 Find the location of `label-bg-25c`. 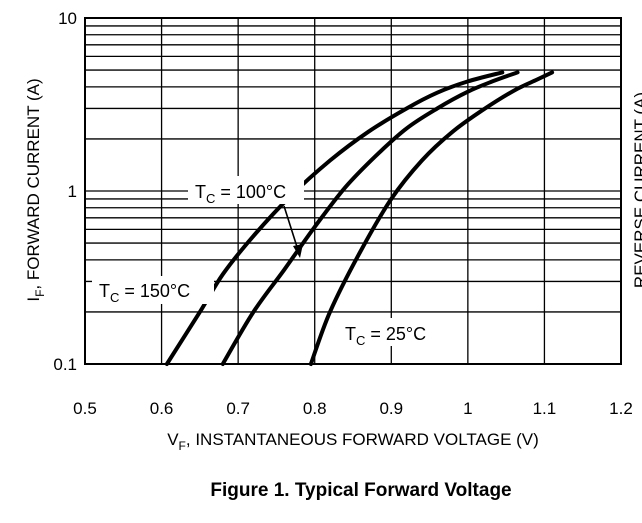

label-bg-25c is located at coordinates (392, 332).